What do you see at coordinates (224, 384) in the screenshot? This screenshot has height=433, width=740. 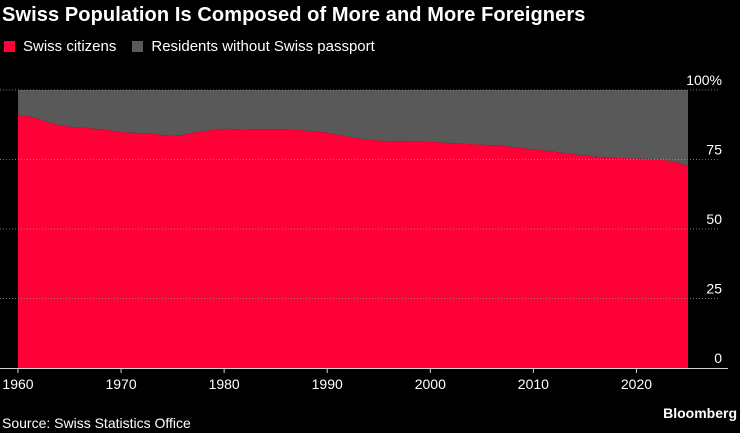 I see `x-tick-label-1980: 1980` at bounding box center [224, 384].